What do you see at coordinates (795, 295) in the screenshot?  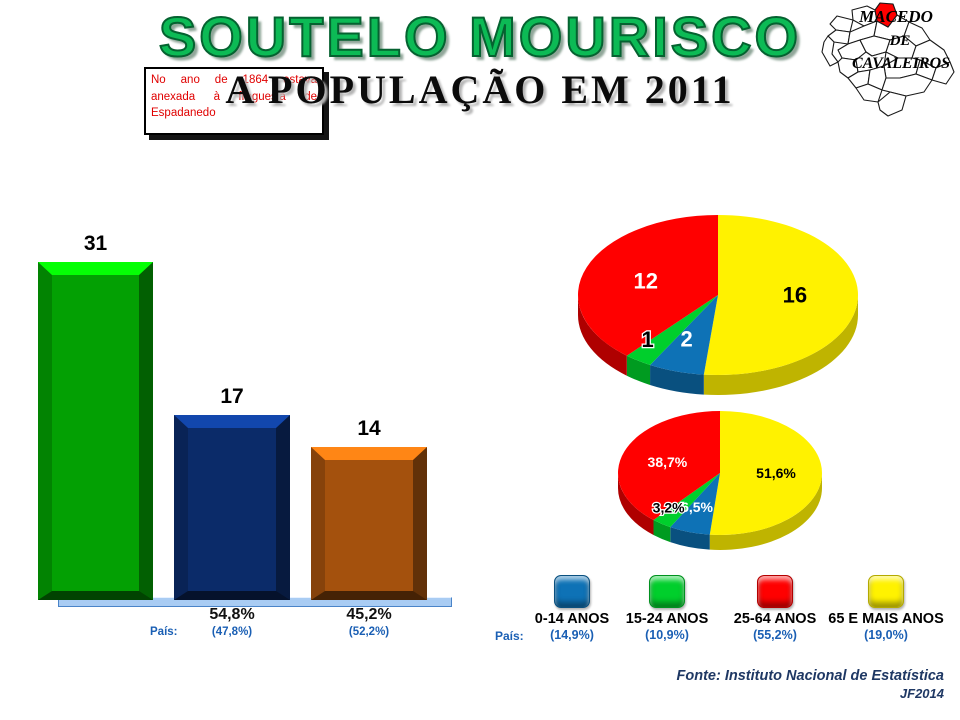 I see `pie-slice-label: 16` at bounding box center [795, 295].